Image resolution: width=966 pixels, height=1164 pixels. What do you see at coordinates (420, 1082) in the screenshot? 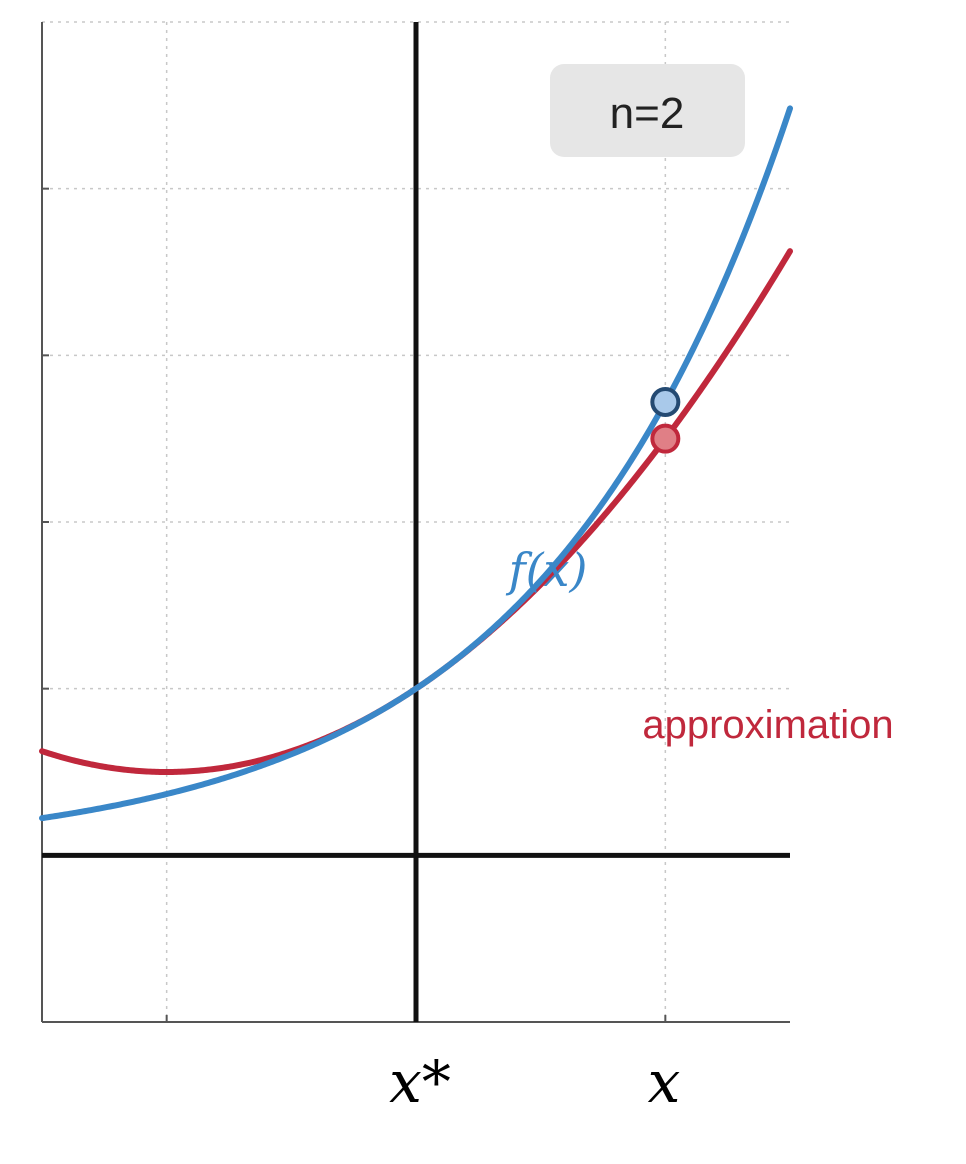
I see `x-star-tick-label: x*` at bounding box center [420, 1082].